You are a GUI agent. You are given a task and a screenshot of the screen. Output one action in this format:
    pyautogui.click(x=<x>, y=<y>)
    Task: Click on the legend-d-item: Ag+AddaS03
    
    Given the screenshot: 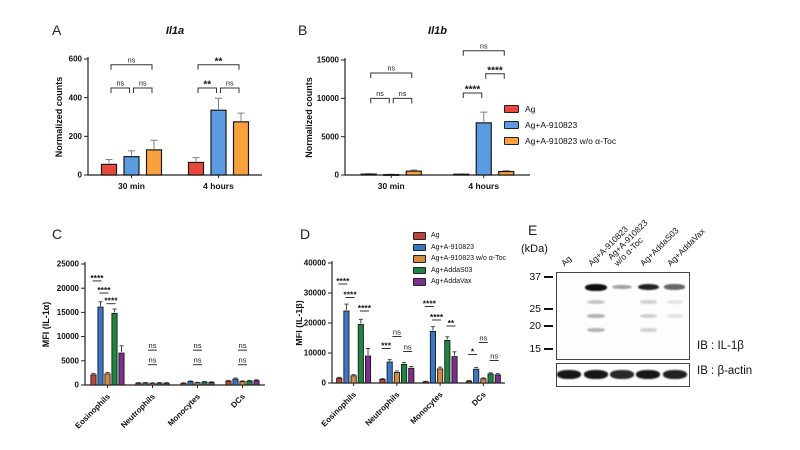 What is the action you would take?
    pyautogui.click(x=459, y=271)
    